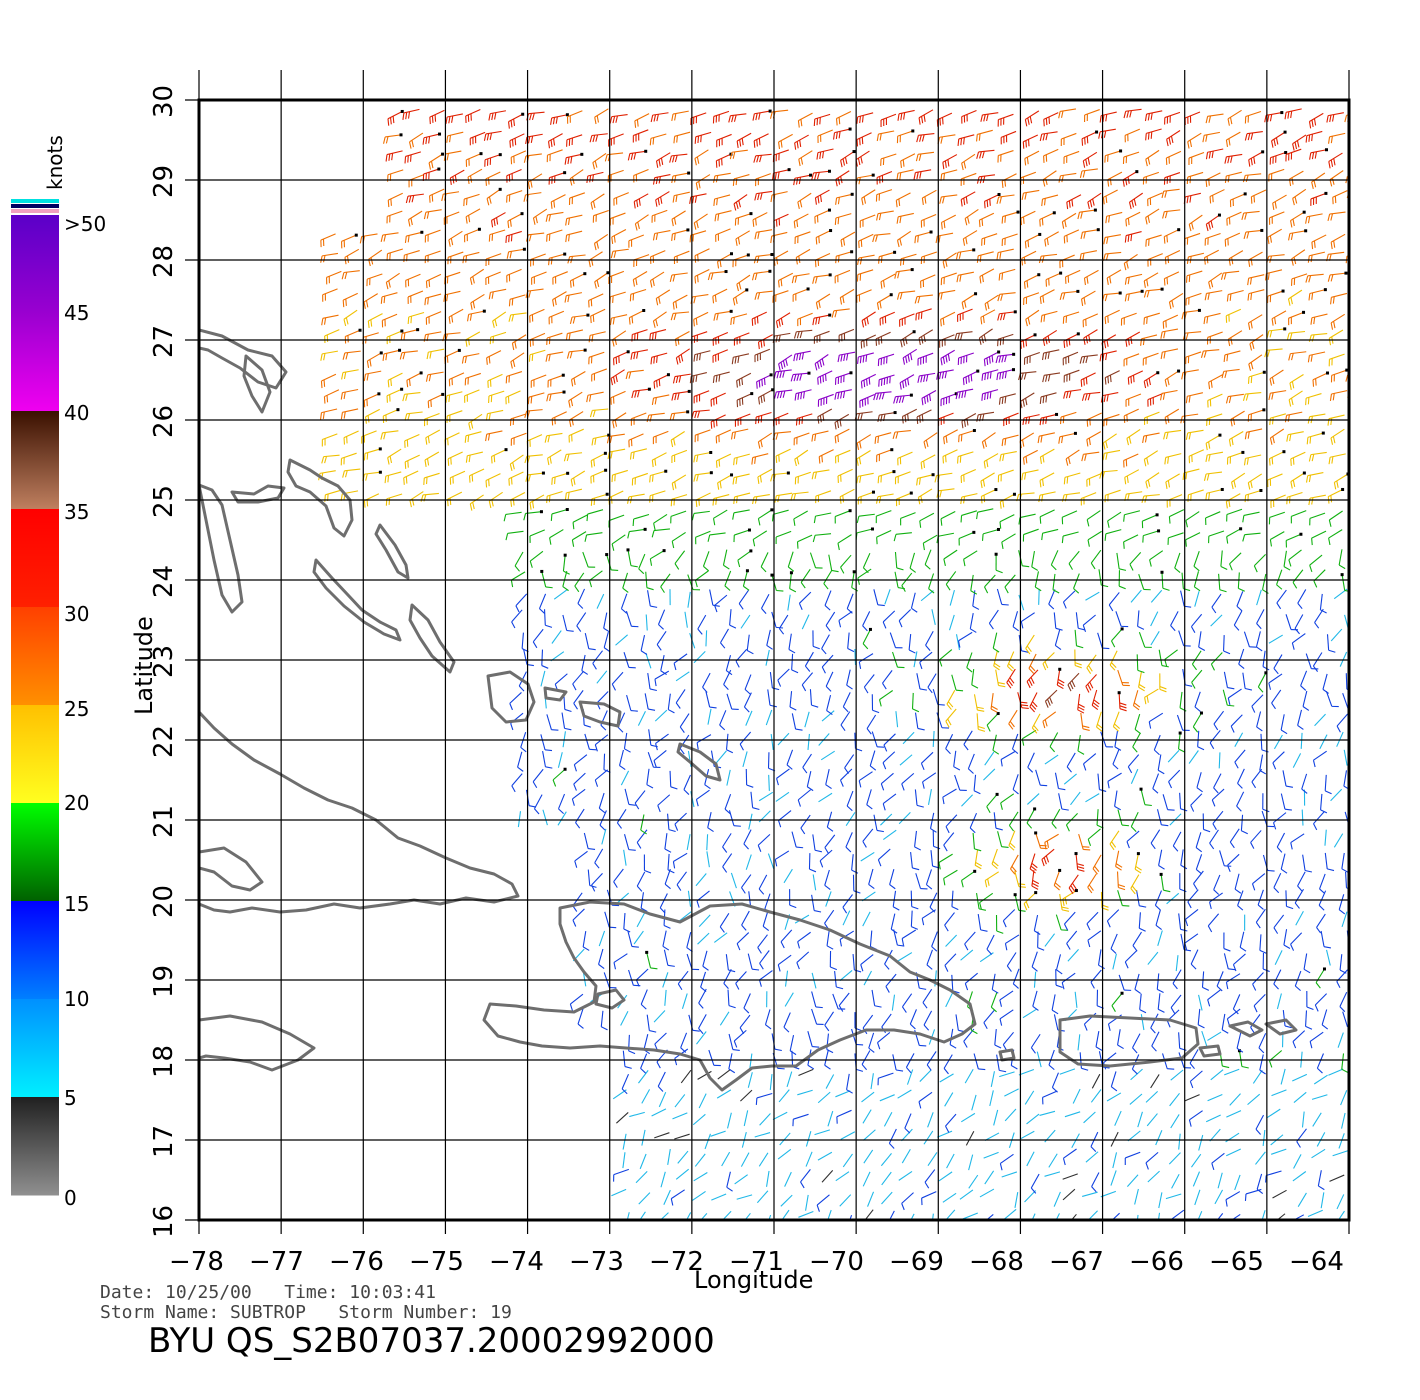 Image resolution: width=1420 pixels, height=1400 pixels. I want to click on colorbar-label: 0, so click(70, 1198).